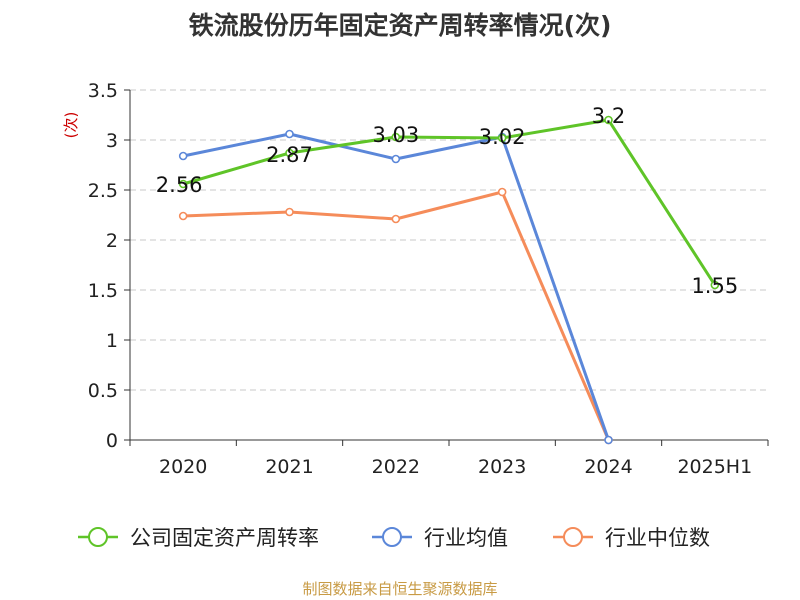 The width and height of the screenshot is (800, 600). I want to click on x-tick-label: 2020, so click(183, 467).